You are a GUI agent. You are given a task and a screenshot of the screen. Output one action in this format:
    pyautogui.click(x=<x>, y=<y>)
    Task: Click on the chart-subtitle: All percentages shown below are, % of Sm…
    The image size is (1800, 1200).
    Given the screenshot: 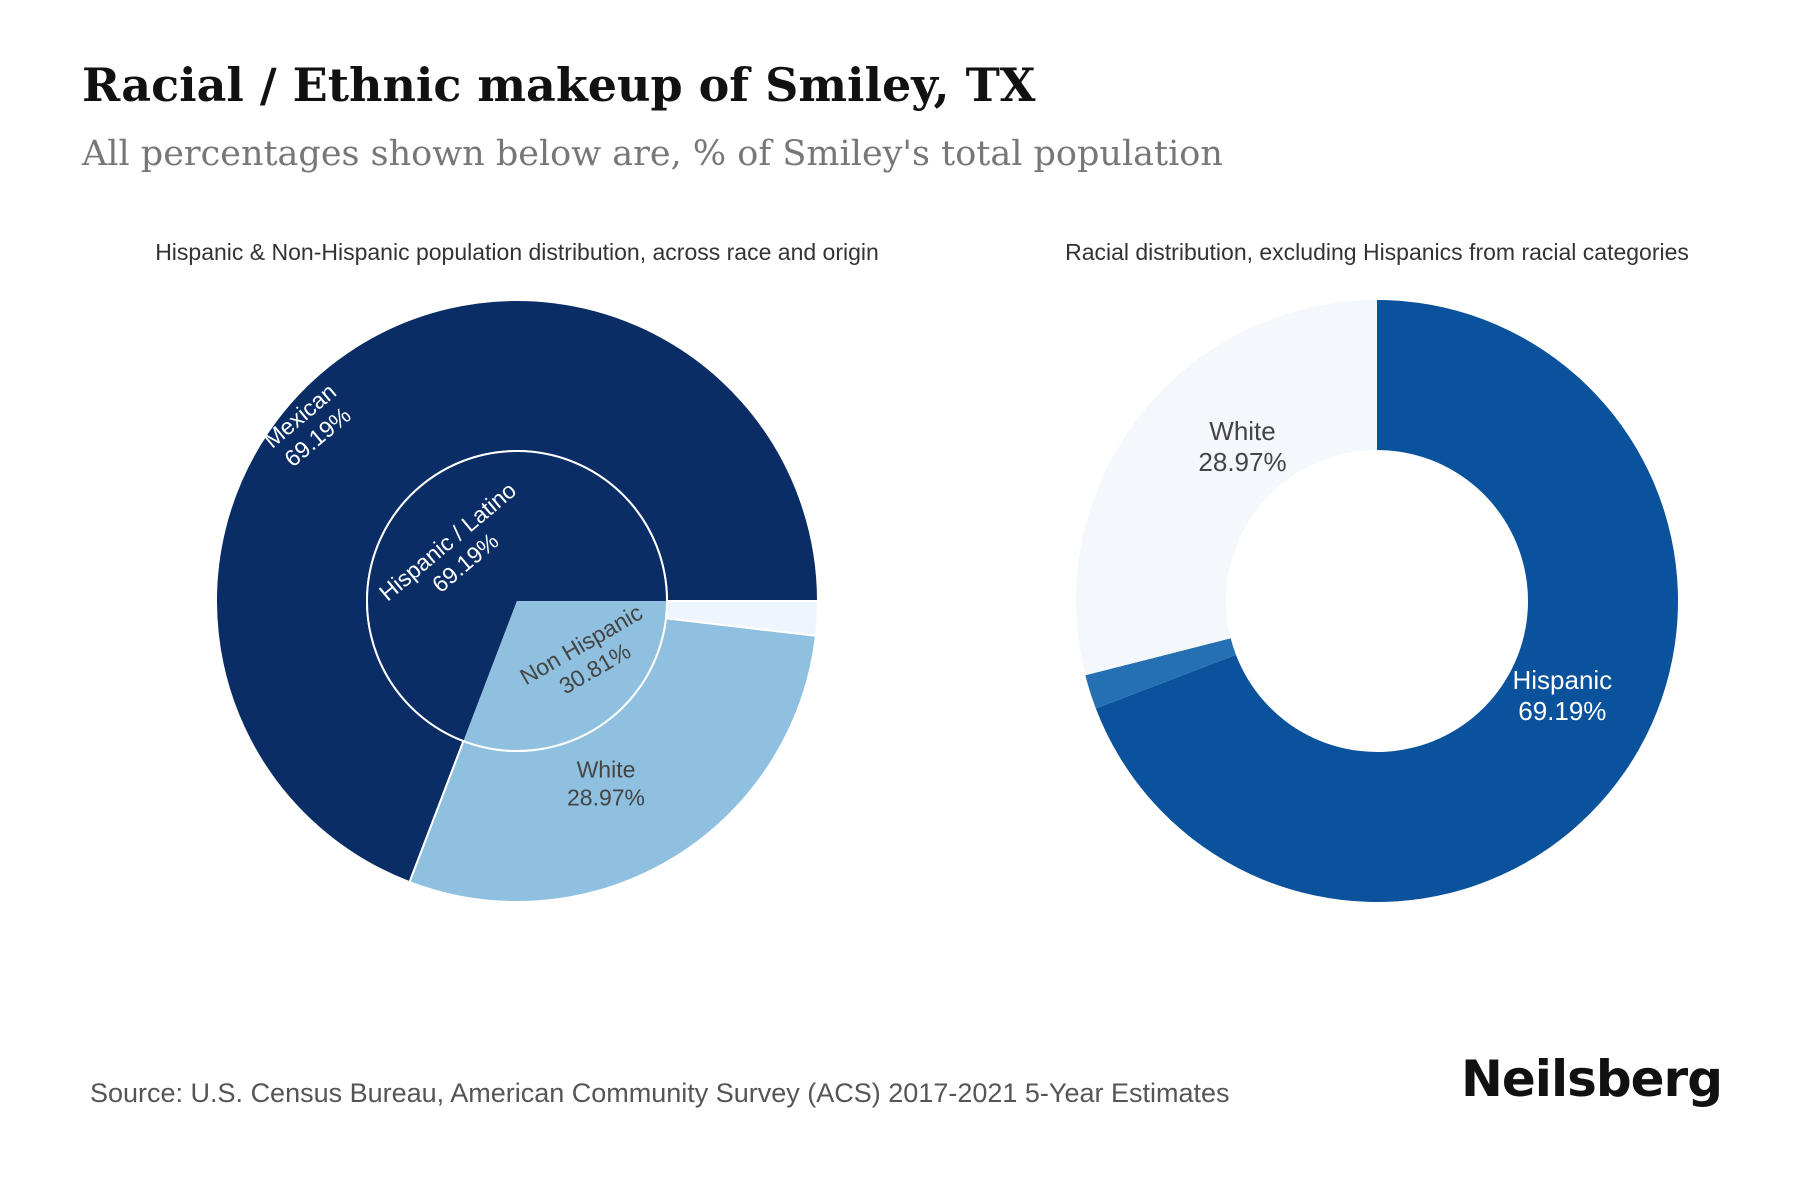 What is the action you would take?
    pyautogui.click(x=652, y=154)
    